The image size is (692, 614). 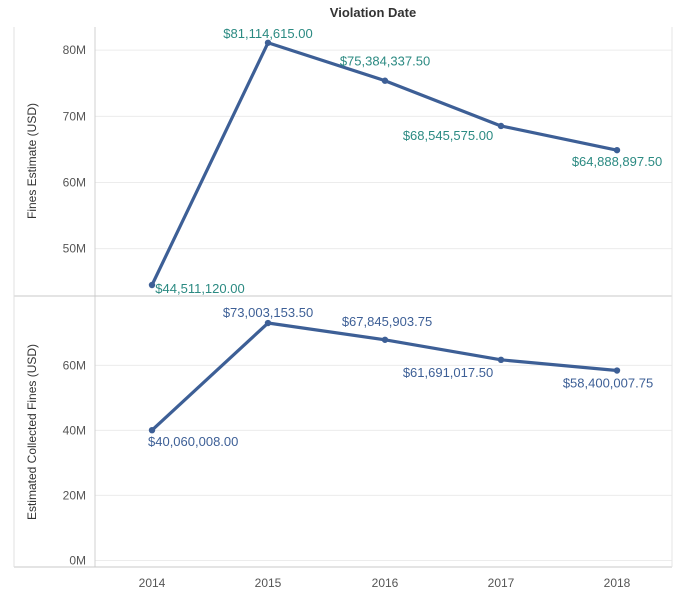 What do you see at coordinates (74, 116) in the screenshot?
I see `fines-y-tick-label: 70M` at bounding box center [74, 116].